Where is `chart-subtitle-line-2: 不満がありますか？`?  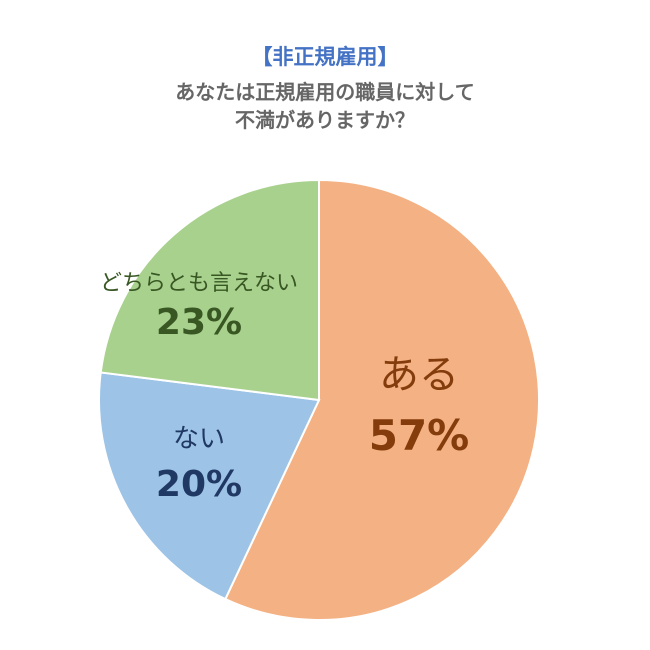
chart-subtitle-line-2: 不満がありますか？ is located at coordinates (325, 120).